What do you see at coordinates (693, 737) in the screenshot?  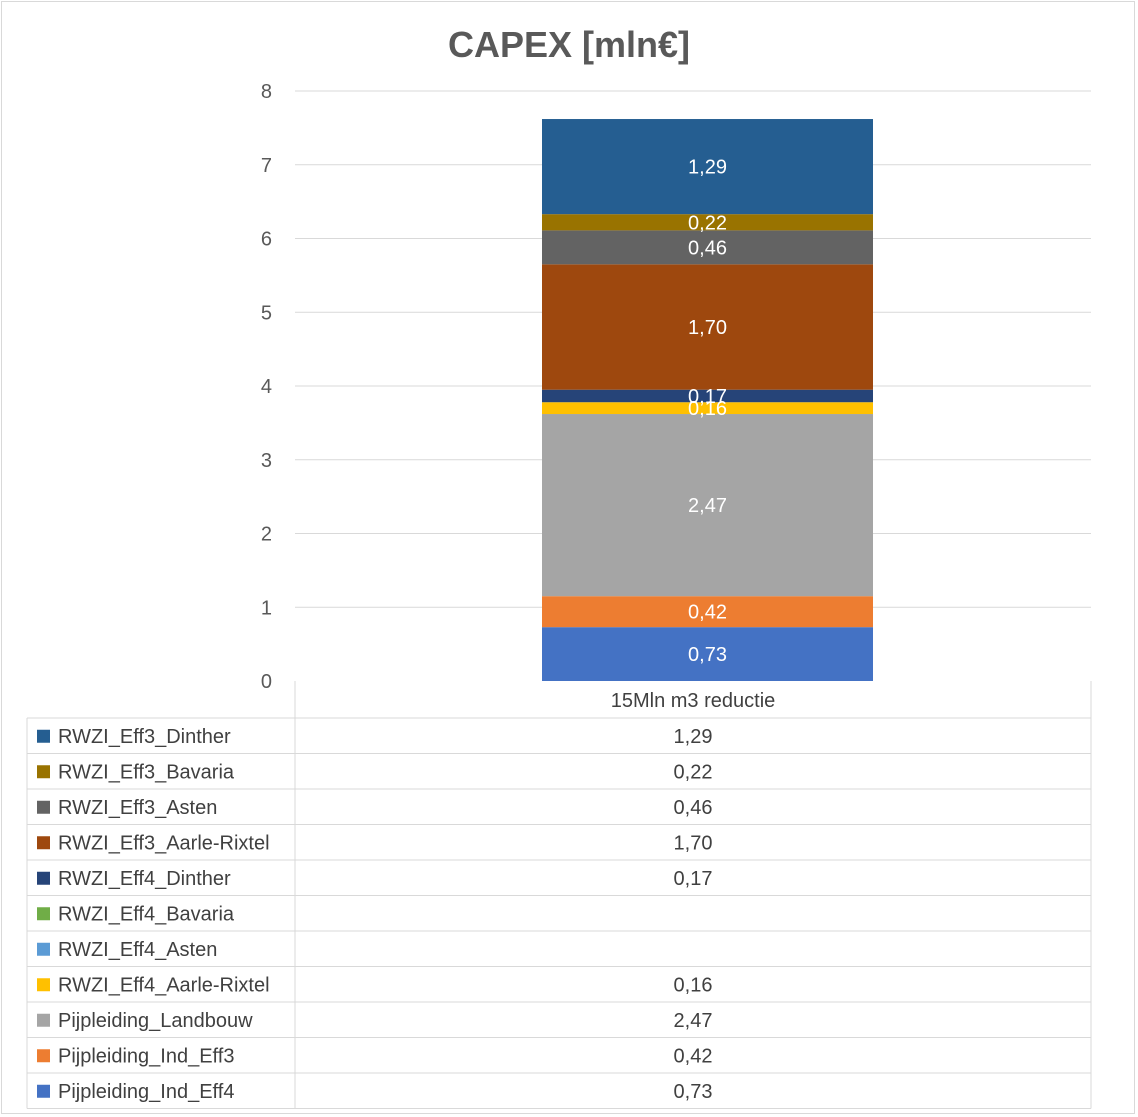 I see `table-value: 1,29` at bounding box center [693, 737].